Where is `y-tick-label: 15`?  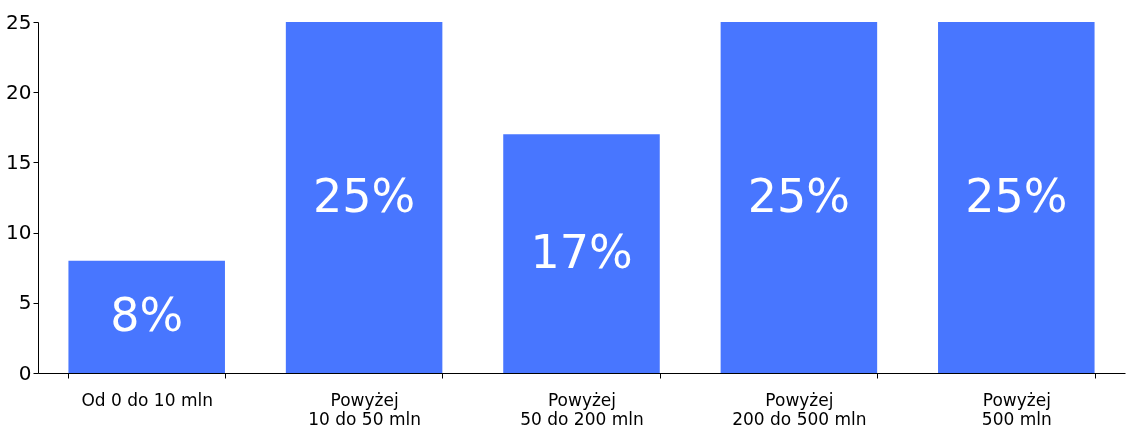 y-tick-label: 15 is located at coordinates (19, 161).